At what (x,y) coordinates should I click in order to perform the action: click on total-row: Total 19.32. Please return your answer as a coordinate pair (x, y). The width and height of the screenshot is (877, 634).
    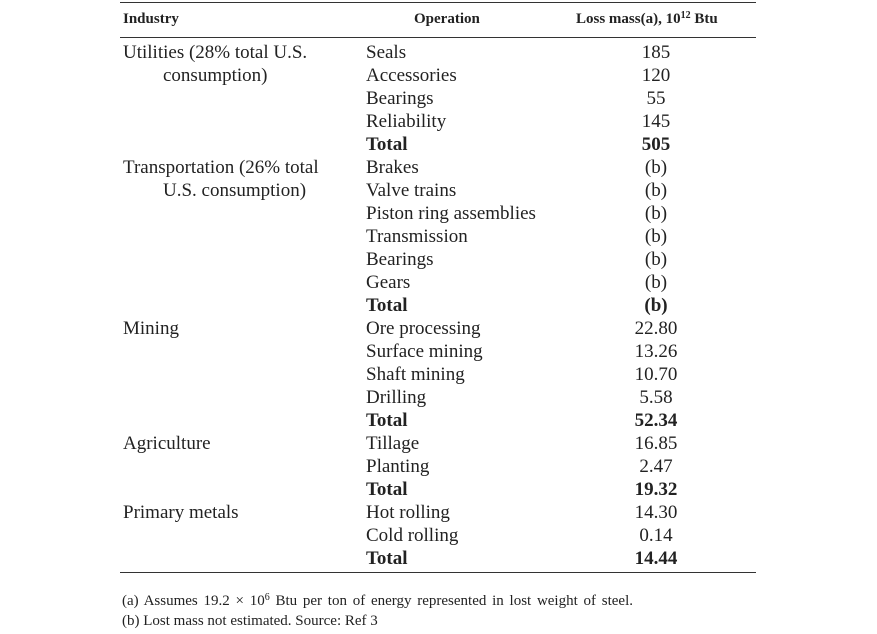
    Looking at the image, I should click on (438, 489).